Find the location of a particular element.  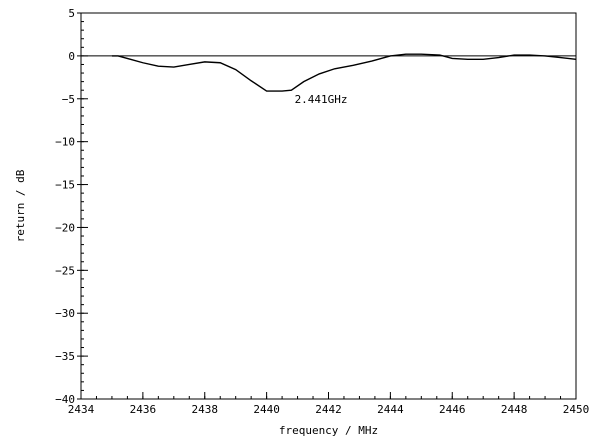

annotation-label: 2.441GHz is located at coordinates (321, 99).